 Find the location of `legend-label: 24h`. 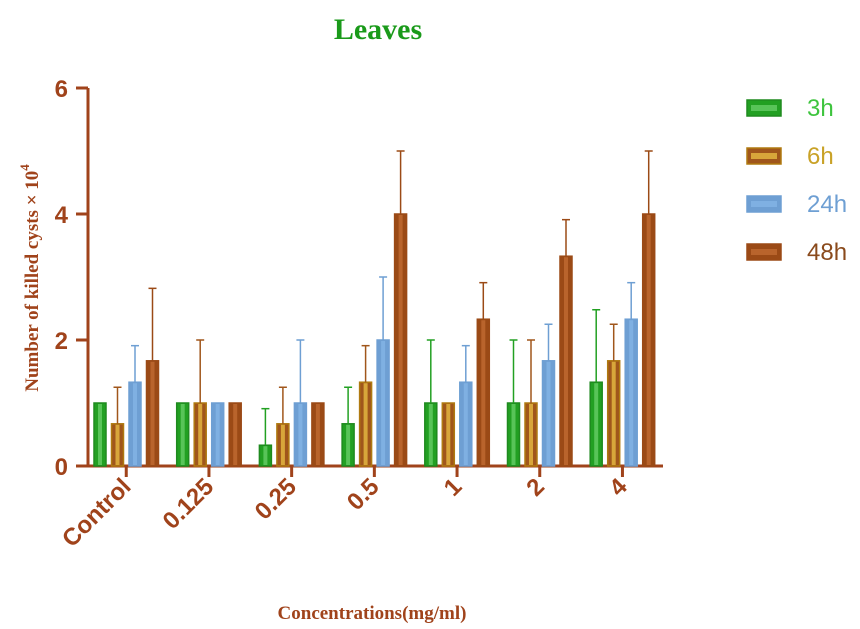

legend-label: 24h is located at coordinates (827, 204).